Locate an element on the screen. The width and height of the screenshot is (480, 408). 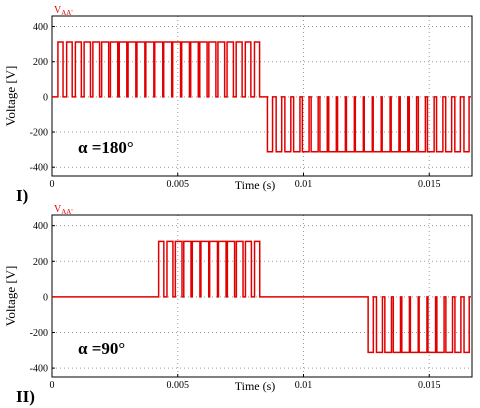
alpha-annotation: α =90° is located at coordinates (101, 348).